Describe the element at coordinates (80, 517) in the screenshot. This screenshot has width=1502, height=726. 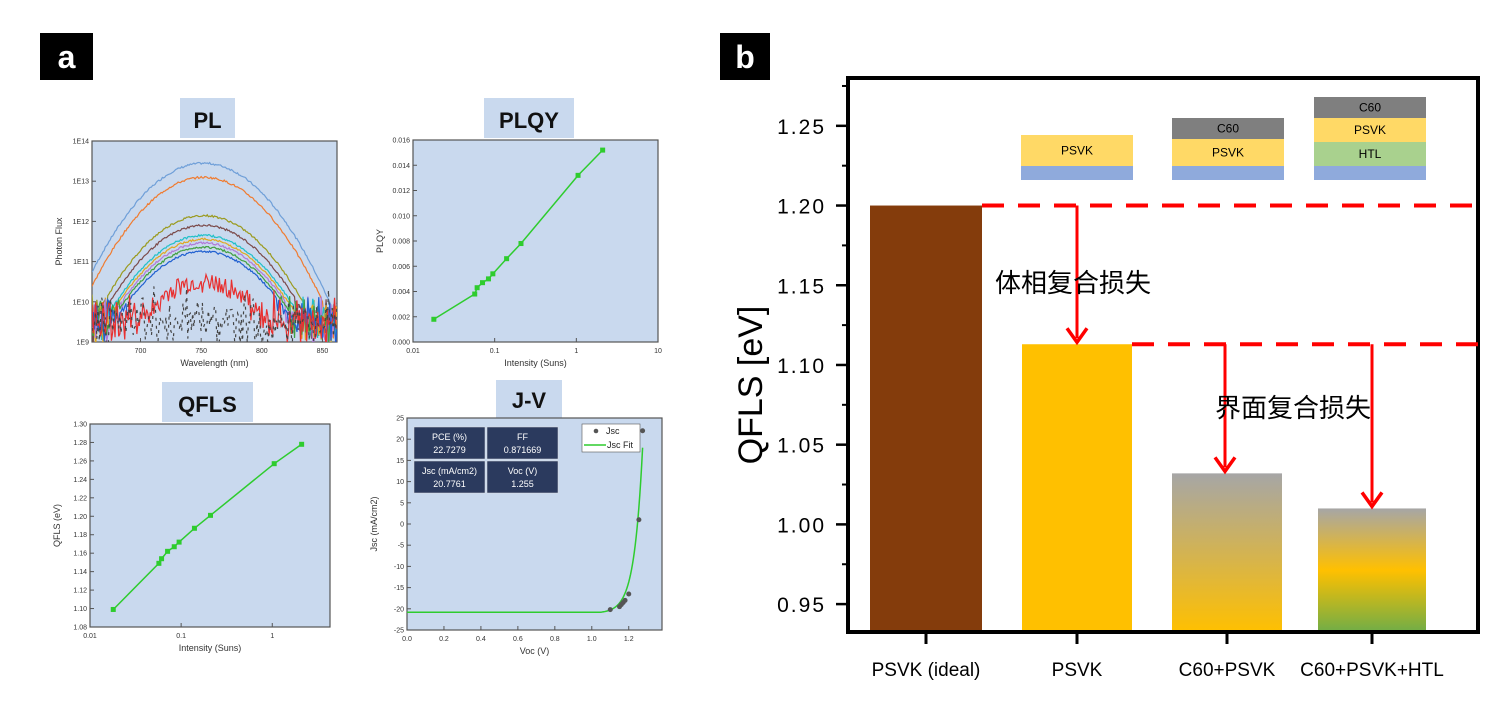
I see `qfls-ytick-label: 1.20` at that location.